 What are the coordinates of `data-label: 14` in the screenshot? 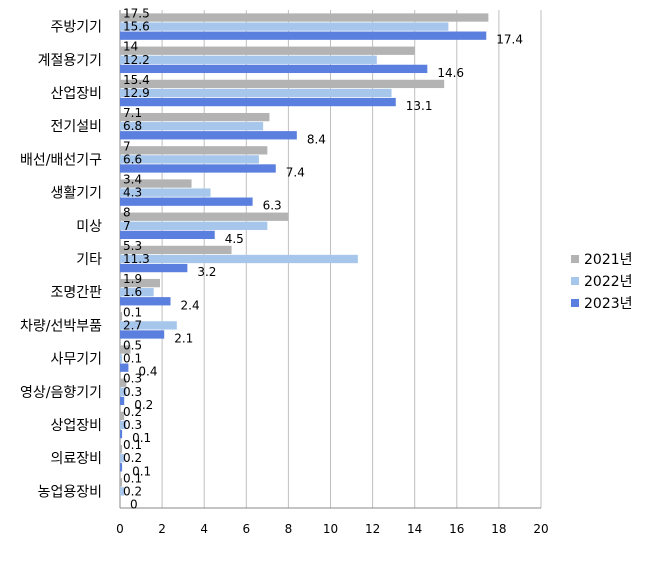 It's located at (130, 47).